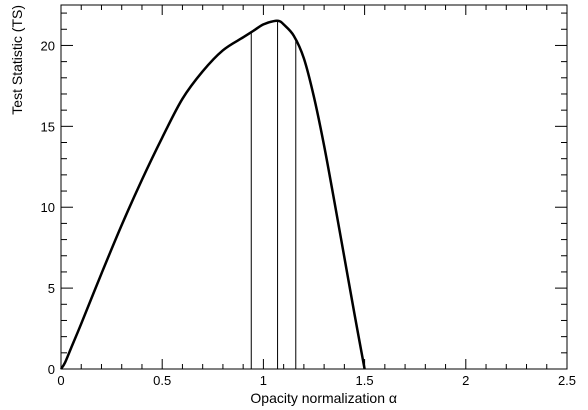 Image resolution: width=588 pixels, height=410 pixels. What do you see at coordinates (365, 380) in the screenshot?
I see `x-tick-label: 1.5` at bounding box center [365, 380].